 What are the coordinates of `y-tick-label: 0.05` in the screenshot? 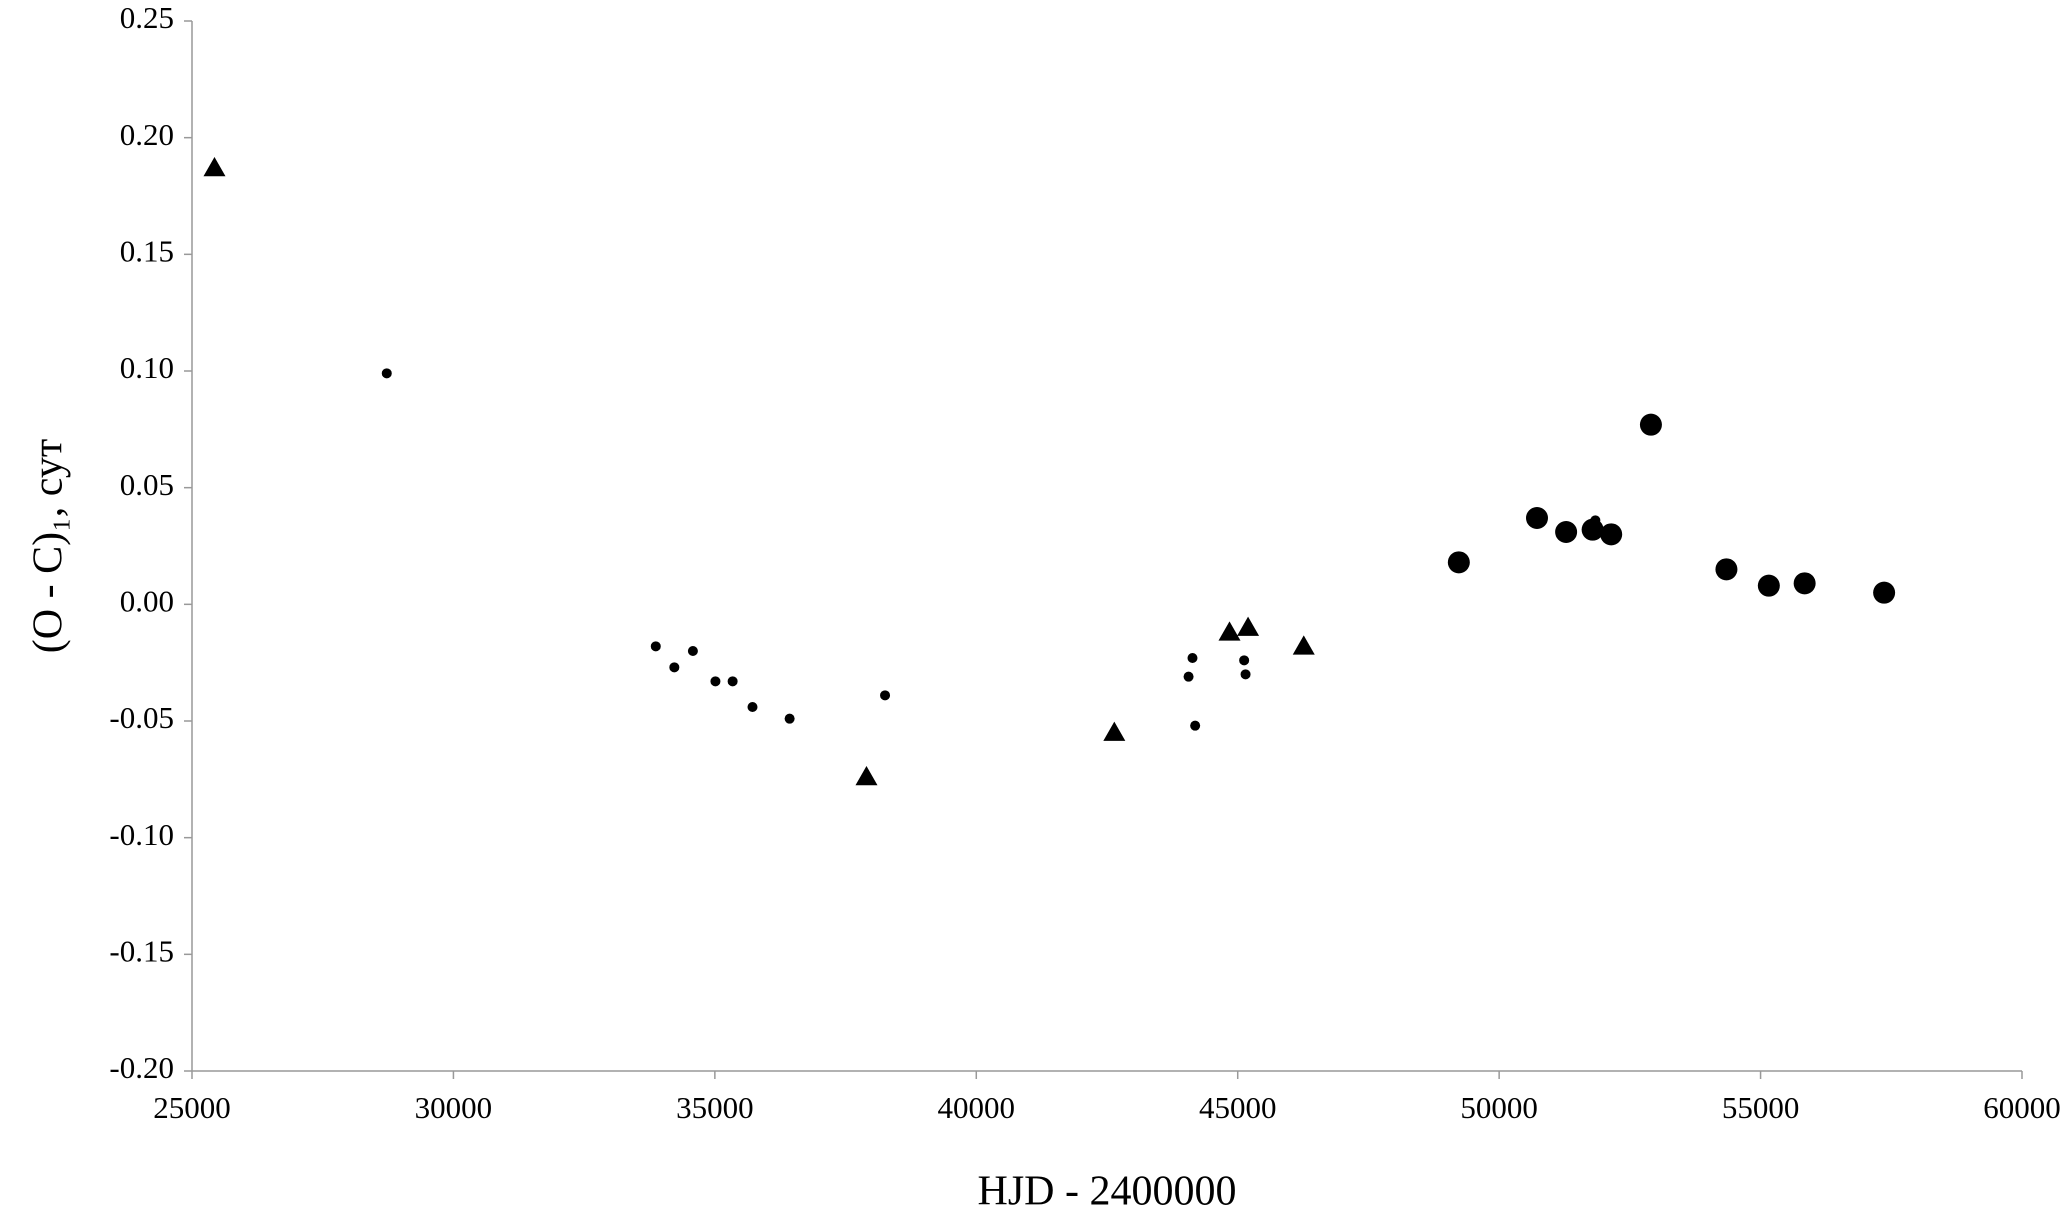 It's located at (147, 484).